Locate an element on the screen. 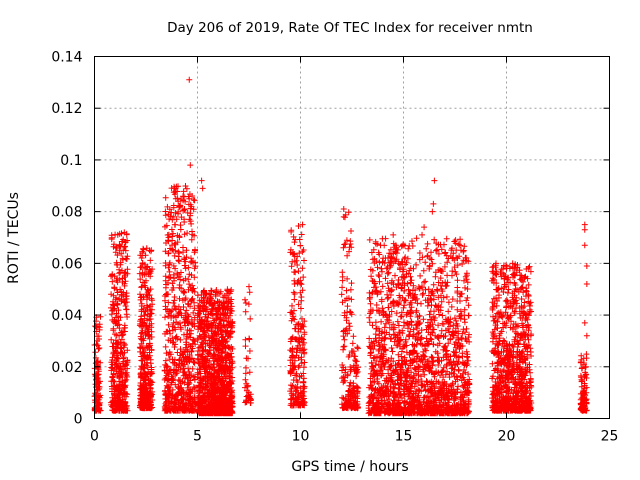  y-tick-label: 0.12 is located at coordinates (66, 109).